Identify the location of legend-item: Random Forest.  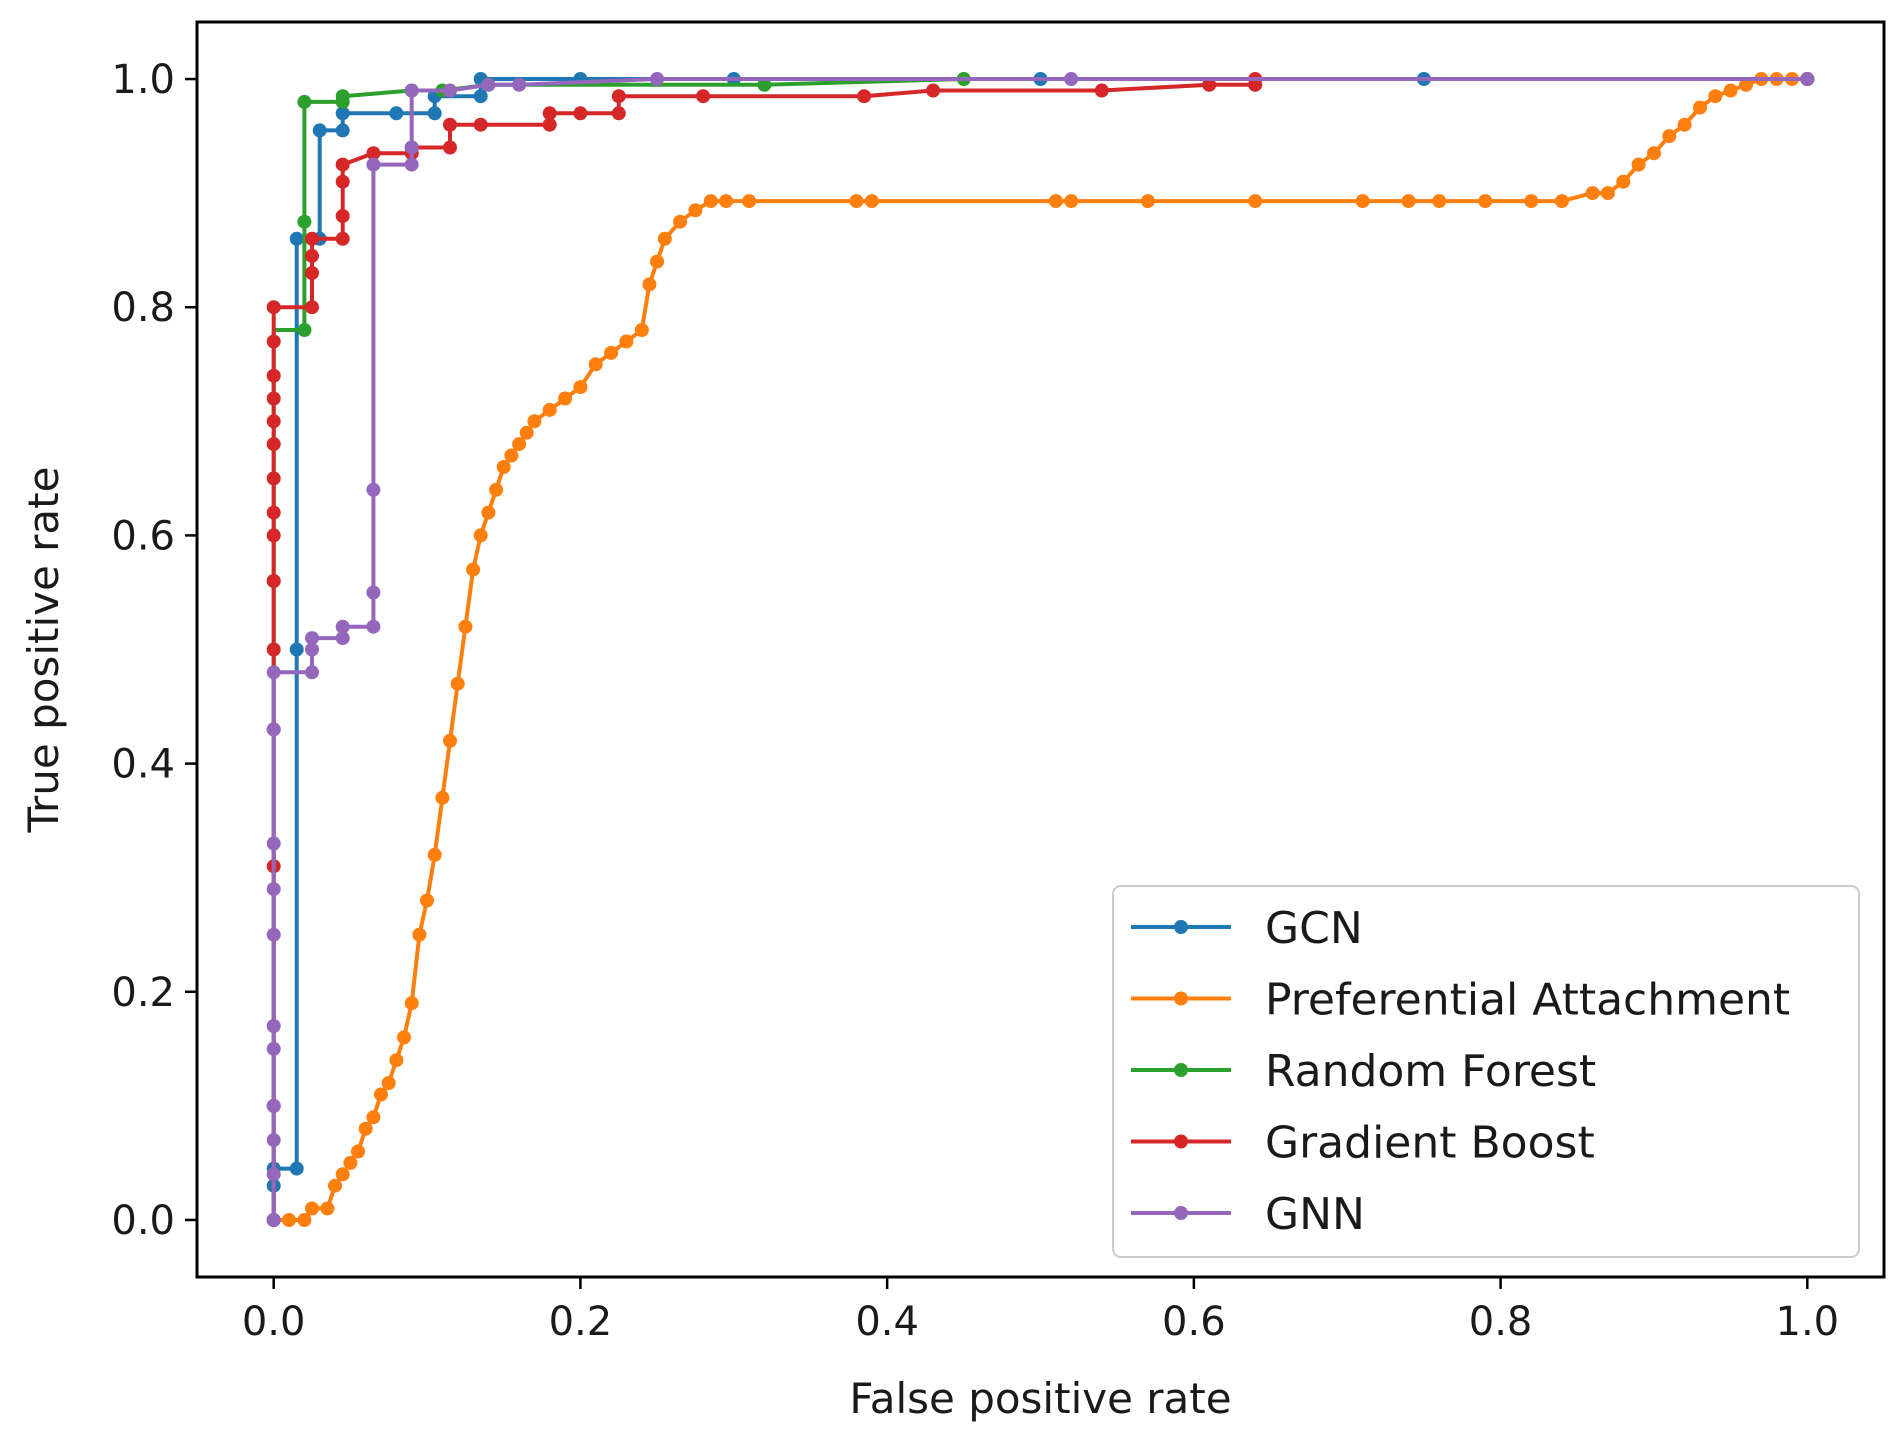
(1363, 1071).